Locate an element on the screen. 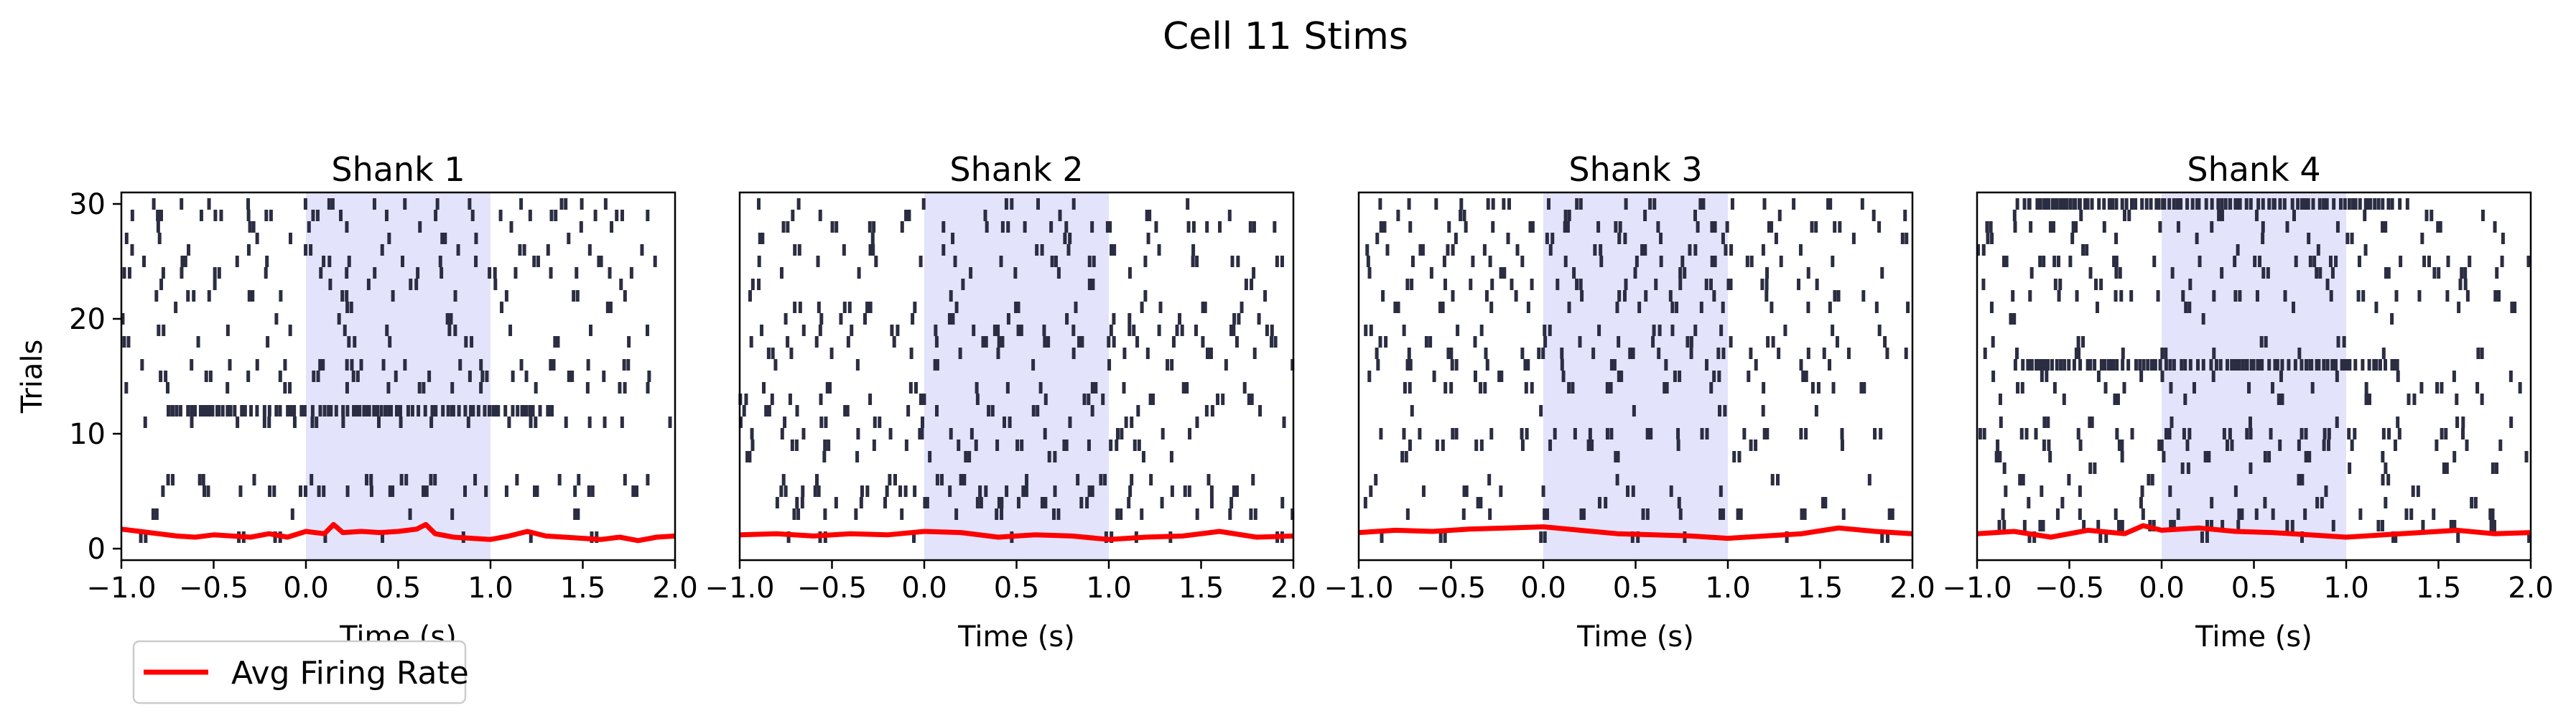 This screenshot has width=2576, height=721. figure-title: Cell 11 Stims is located at coordinates (1285, 36).